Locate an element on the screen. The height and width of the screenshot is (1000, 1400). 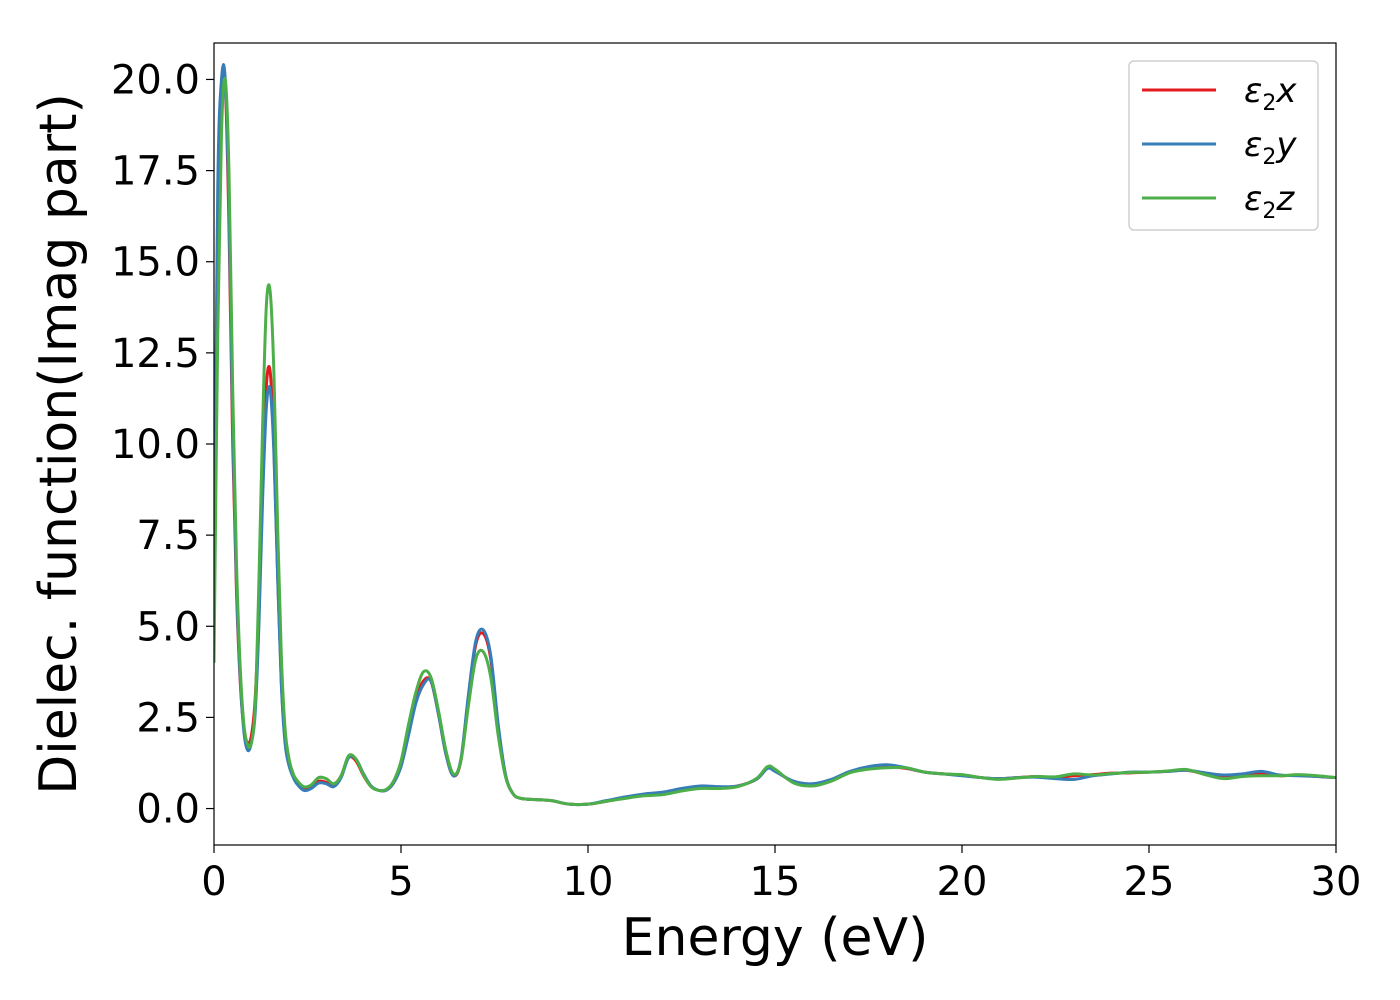
legend-label-z: ε2z is located at coordinates (1269, 201).